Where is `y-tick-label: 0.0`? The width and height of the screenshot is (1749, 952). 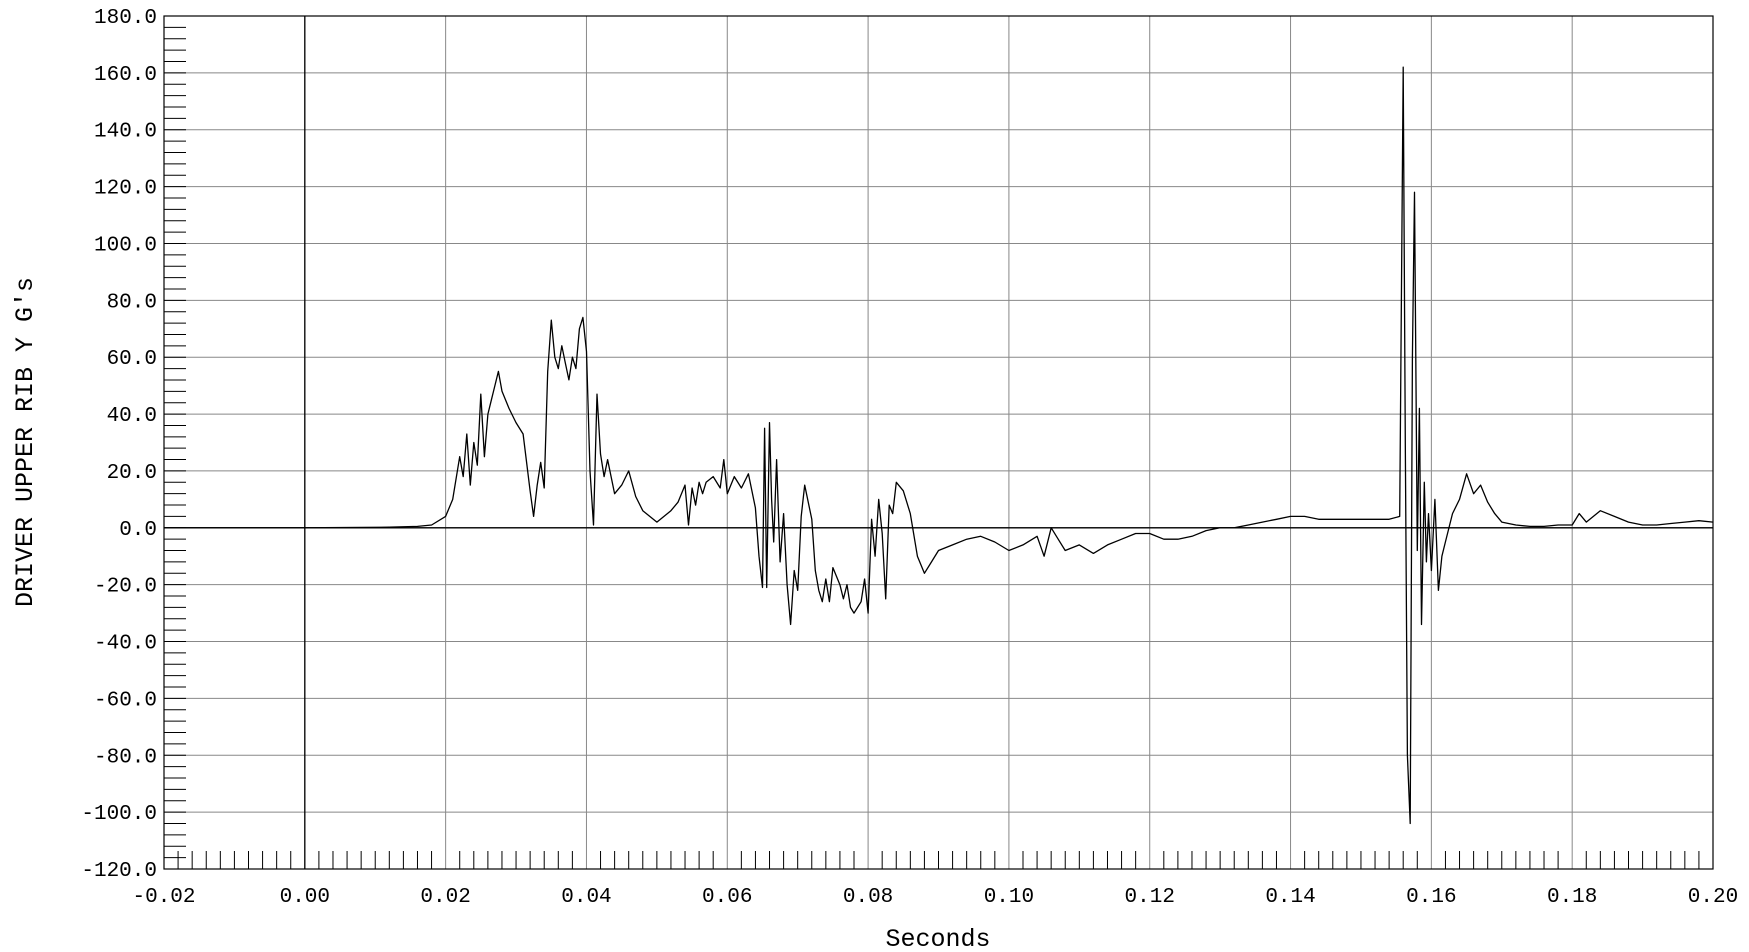 y-tick-label: 0.0 is located at coordinates (138, 530).